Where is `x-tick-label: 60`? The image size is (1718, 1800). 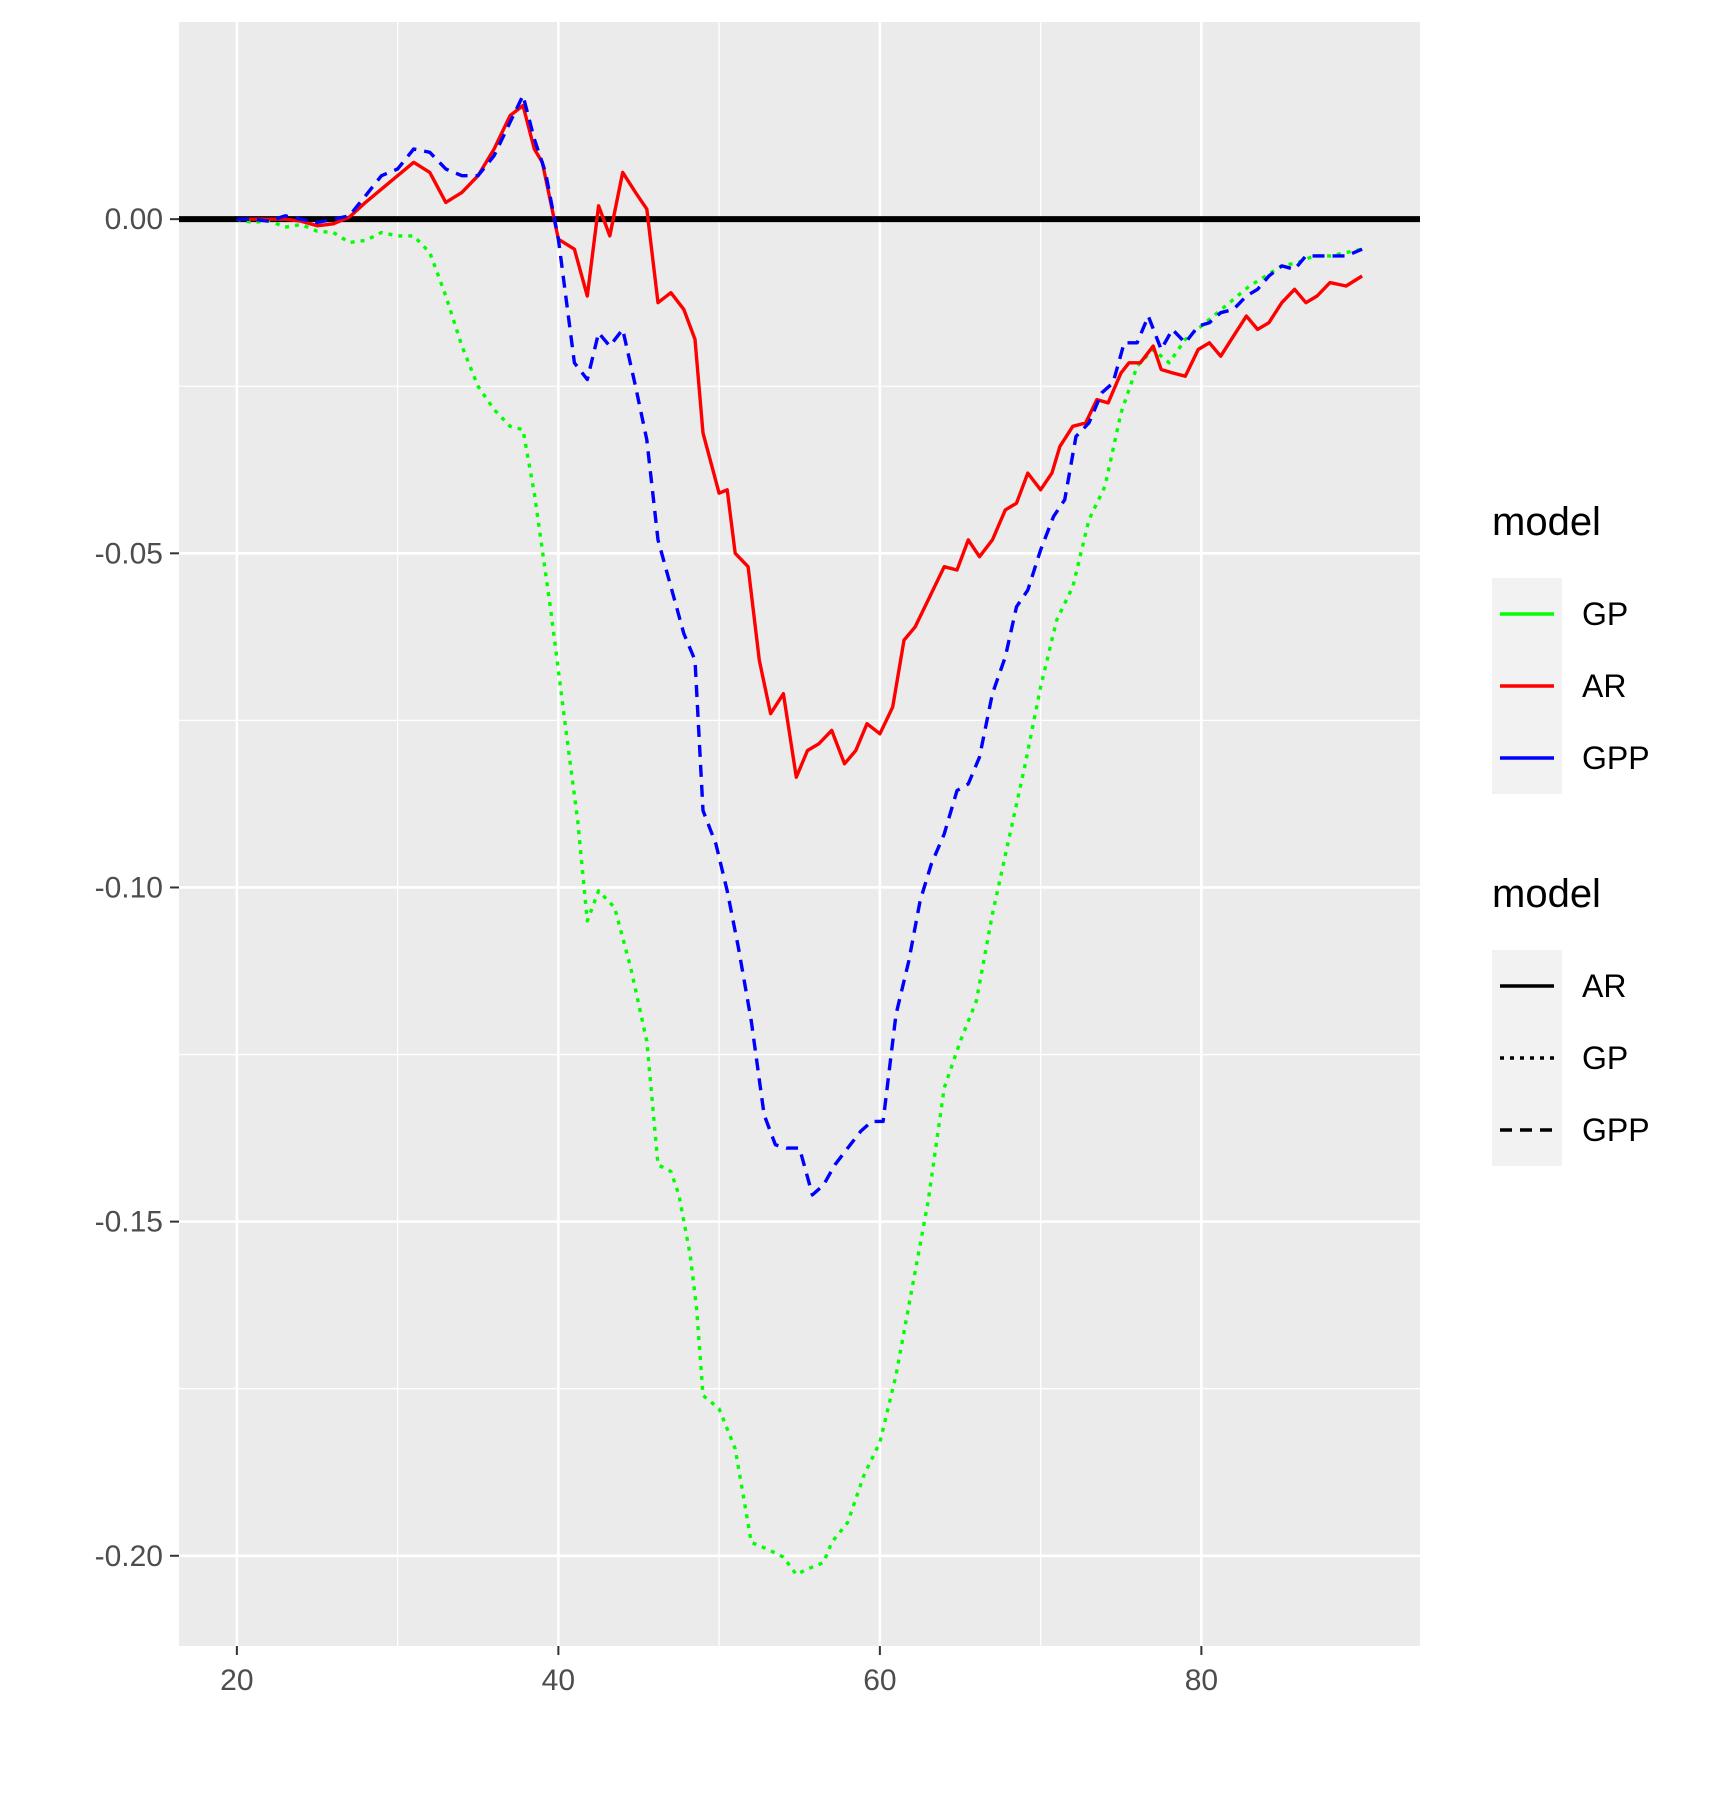
x-tick-label: 60 is located at coordinates (879, 1680).